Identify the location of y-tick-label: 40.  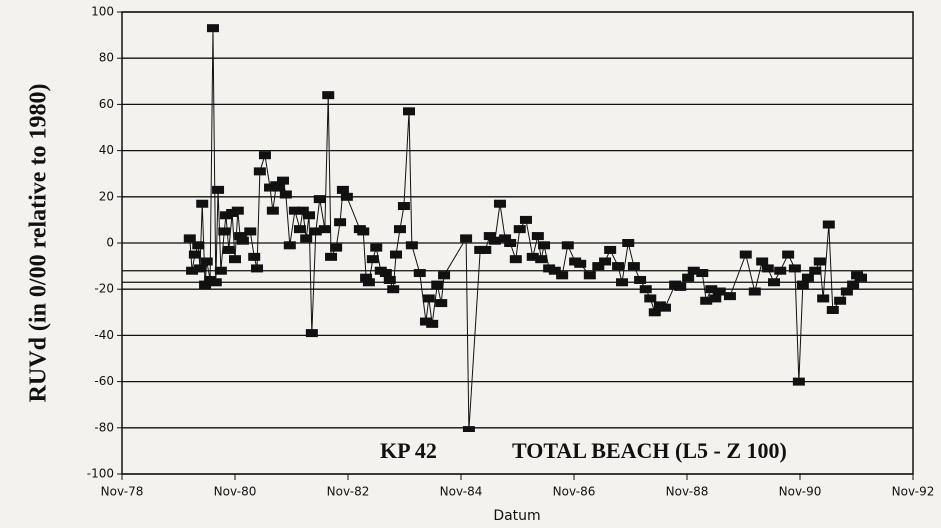
(106, 150).